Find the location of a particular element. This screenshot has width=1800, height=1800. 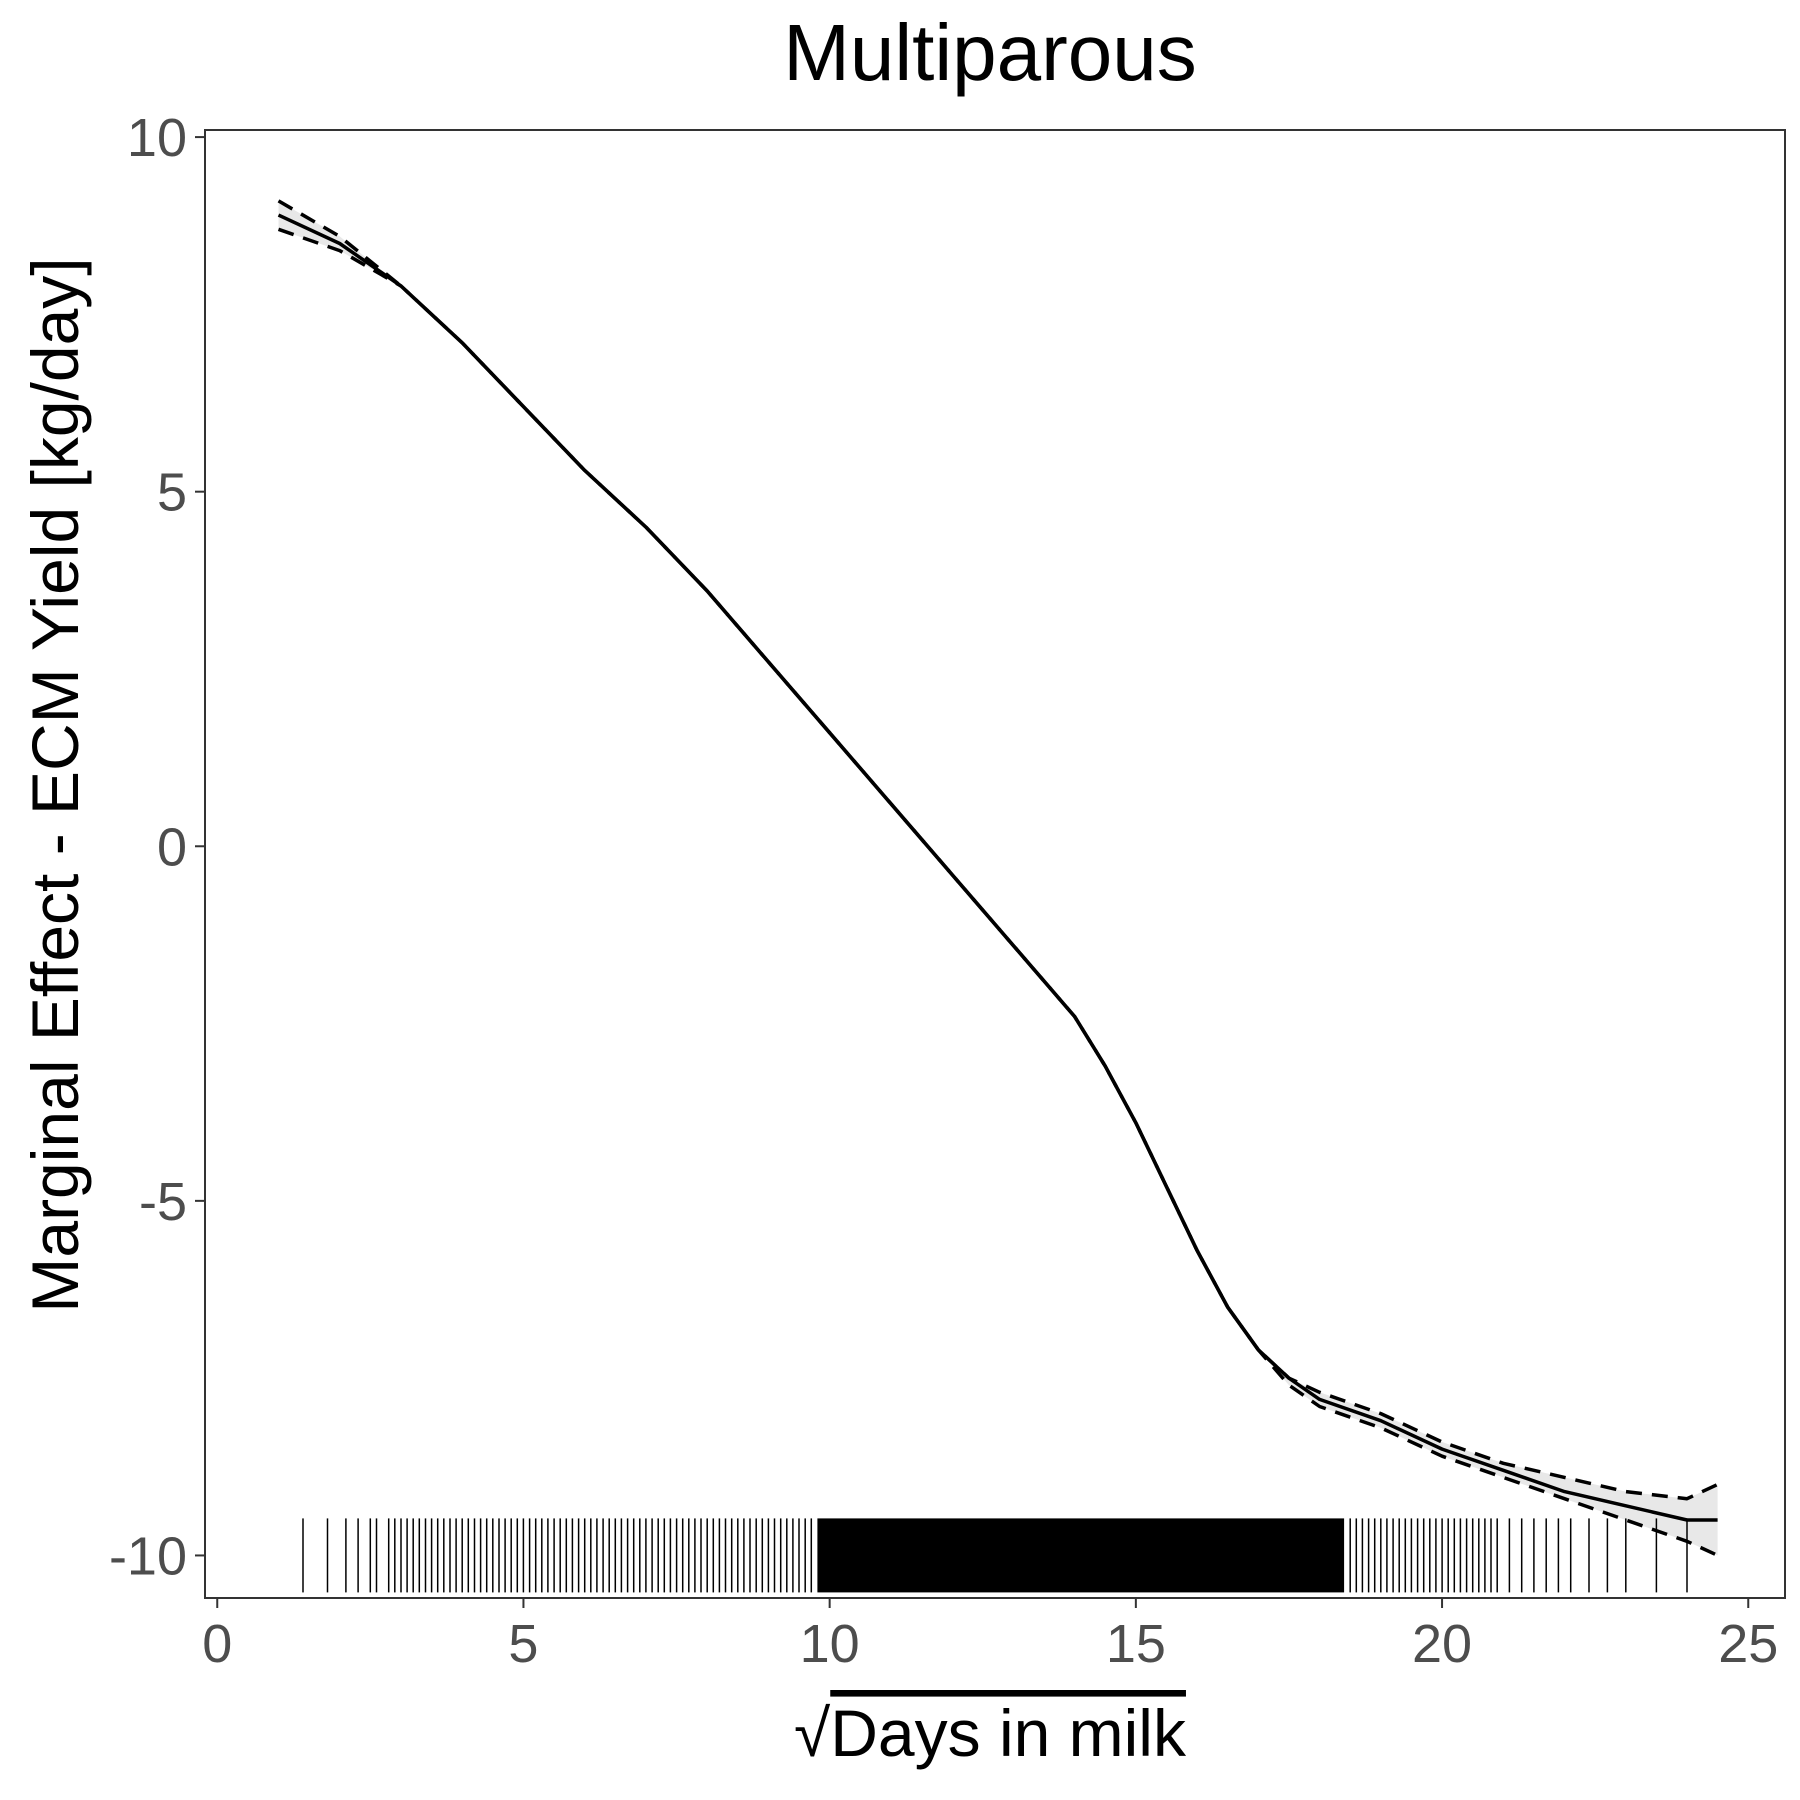

rug-layer is located at coordinates (995, 1555).